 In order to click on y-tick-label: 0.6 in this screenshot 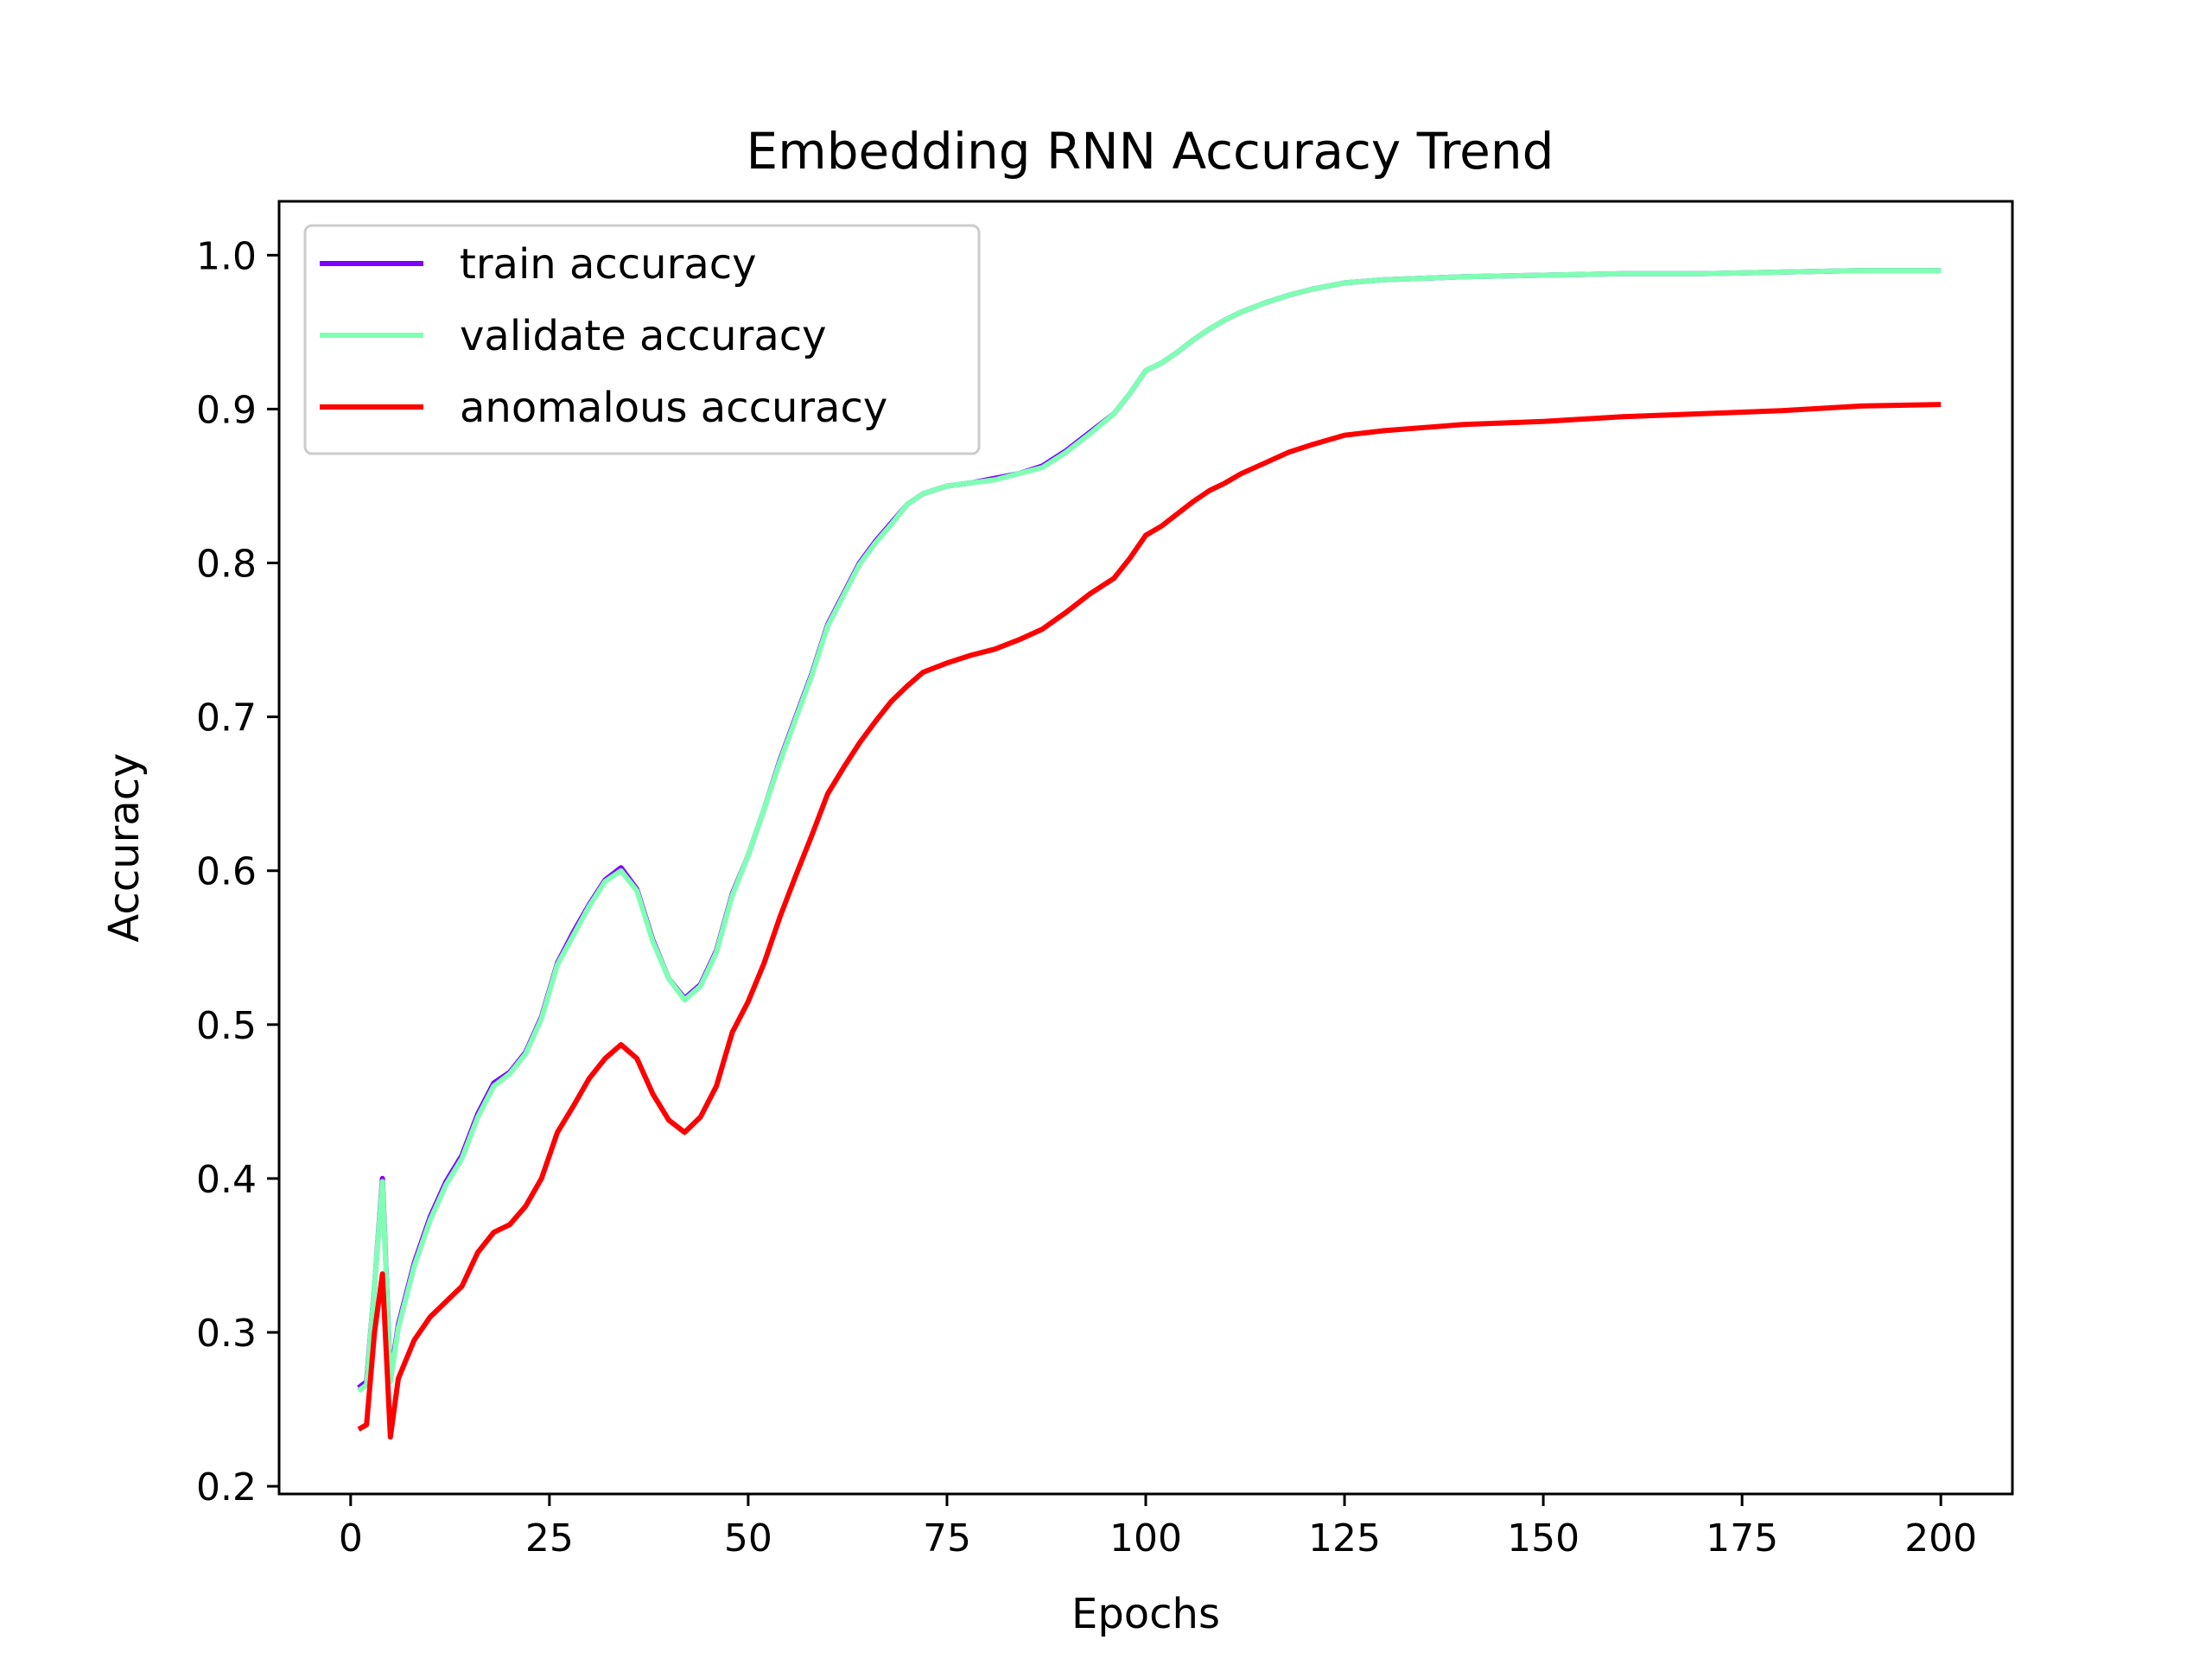, I will do `click(226, 872)`.